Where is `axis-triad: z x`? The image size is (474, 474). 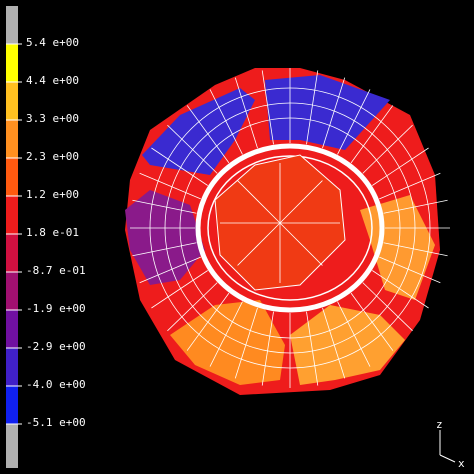
axis-triad: z x is located at coordinates (450, 444).